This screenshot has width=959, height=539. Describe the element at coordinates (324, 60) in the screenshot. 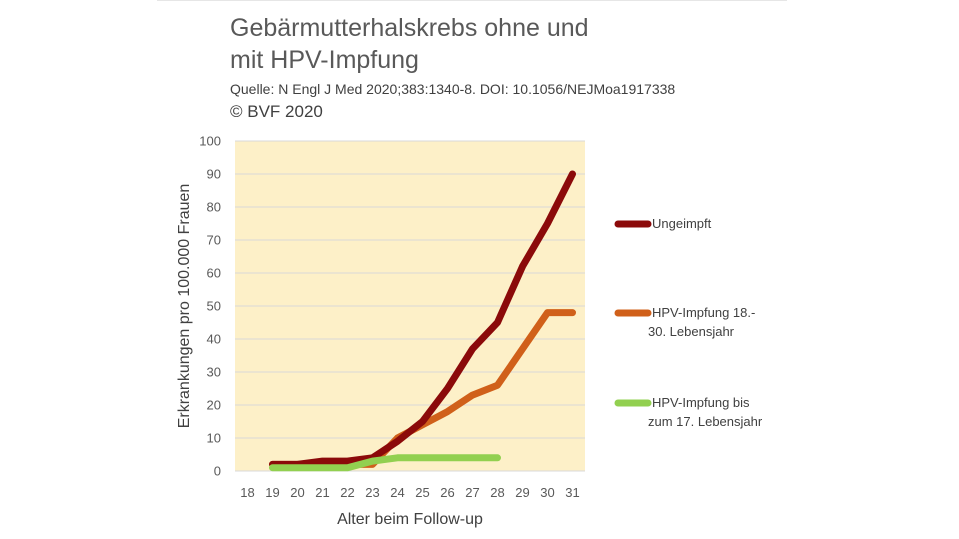

I see `chart-title-line-2: mit HPV-Impfung` at that location.